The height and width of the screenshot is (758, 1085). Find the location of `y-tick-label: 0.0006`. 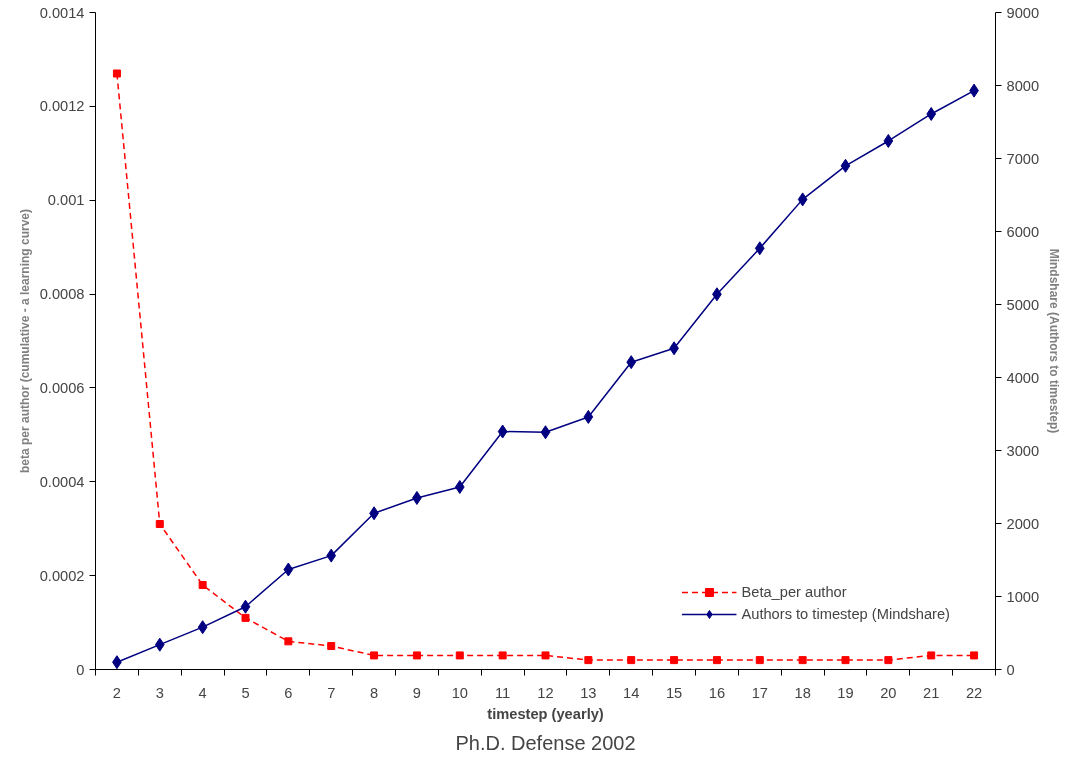

y-tick-label: 0.0006 is located at coordinates (62, 387).